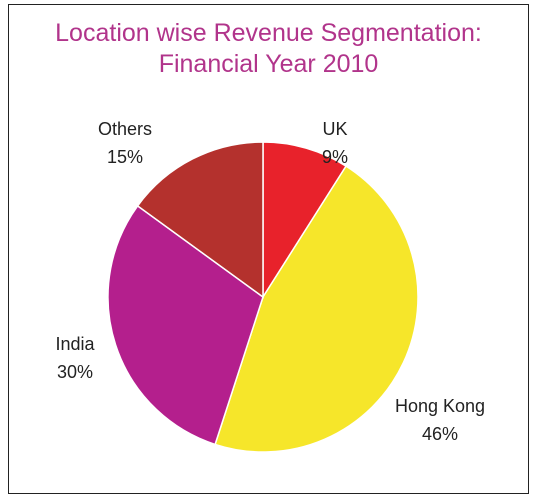 The height and width of the screenshot is (494, 537). What do you see at coordinates (334, 129) in the screenshot?
I see `slice-label: UK` at bounding box center [334, 129].